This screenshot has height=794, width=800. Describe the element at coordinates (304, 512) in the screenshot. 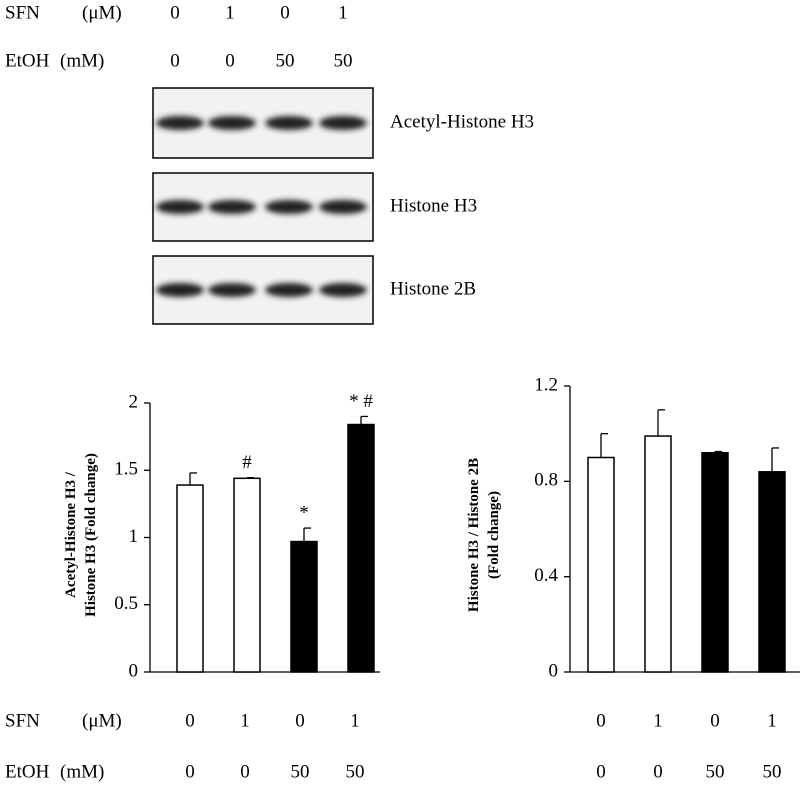

I see `annotation: *` at that location.